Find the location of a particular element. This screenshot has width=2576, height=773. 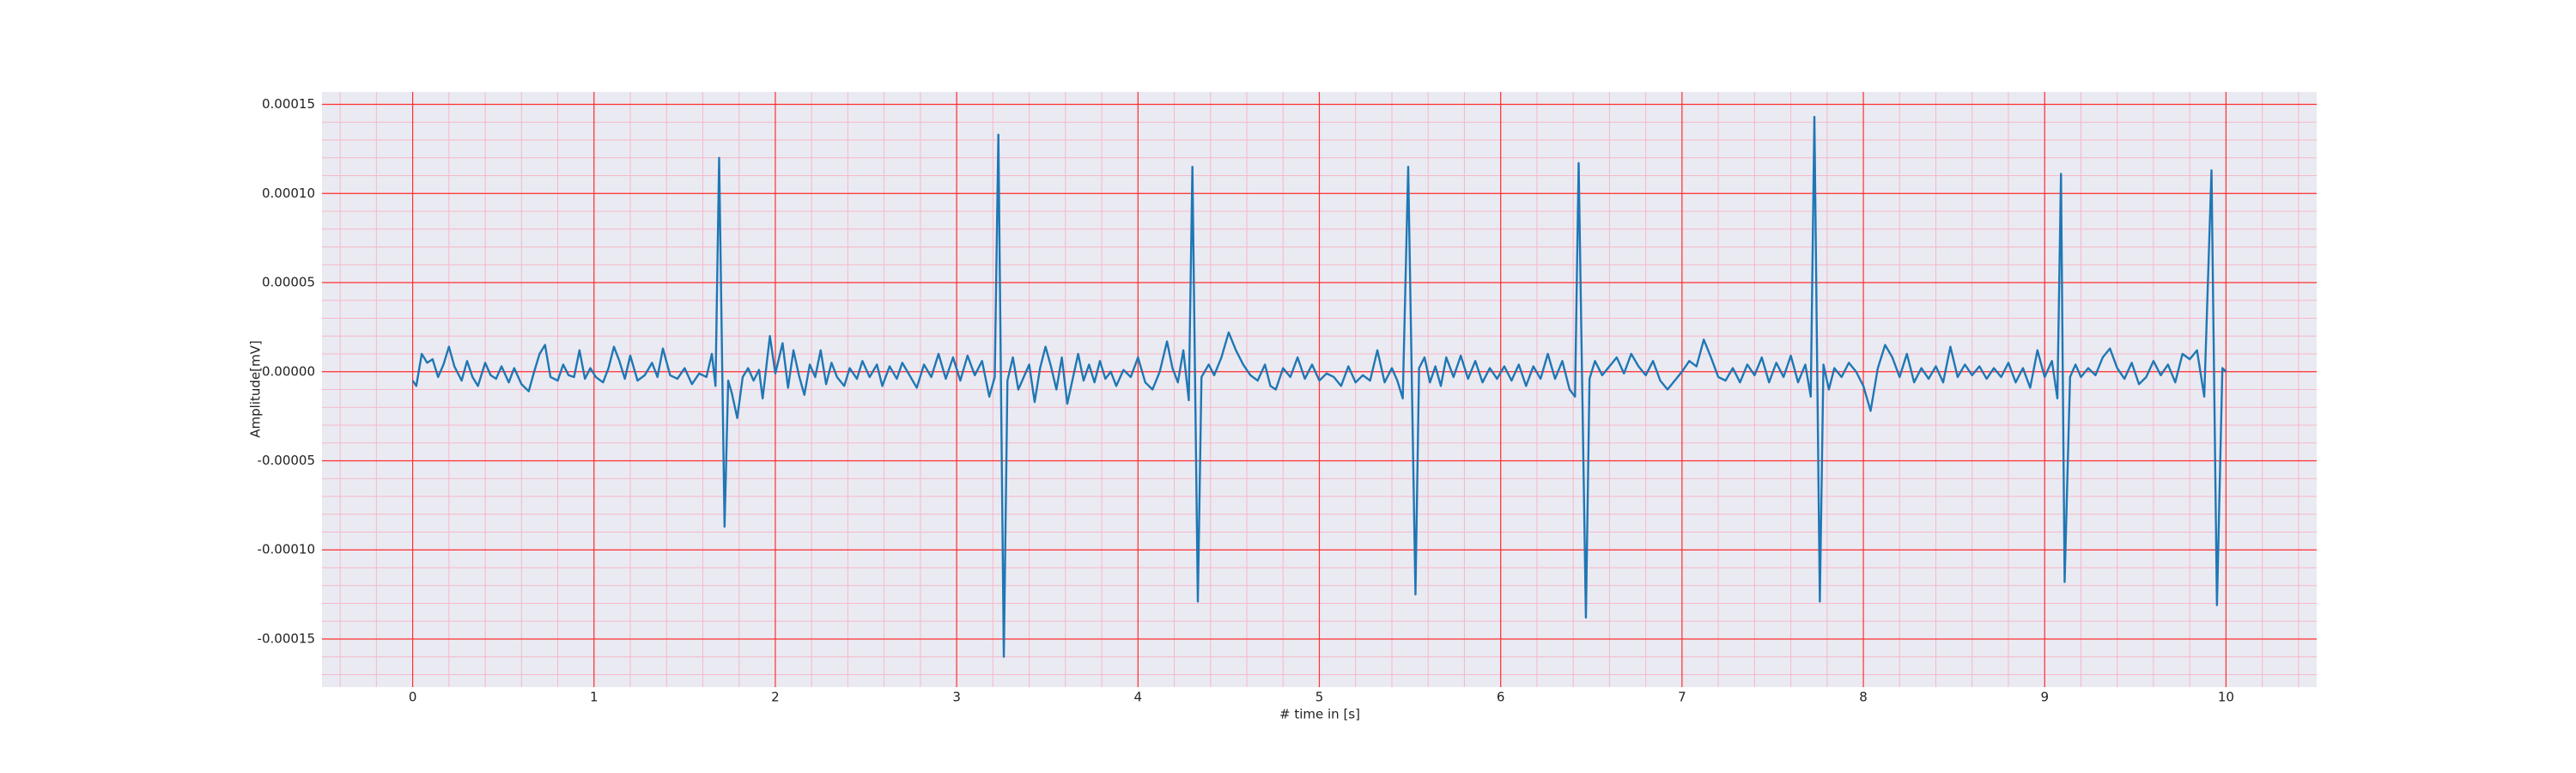

x-tick-label: 1 is located at coordinates (594, 697).